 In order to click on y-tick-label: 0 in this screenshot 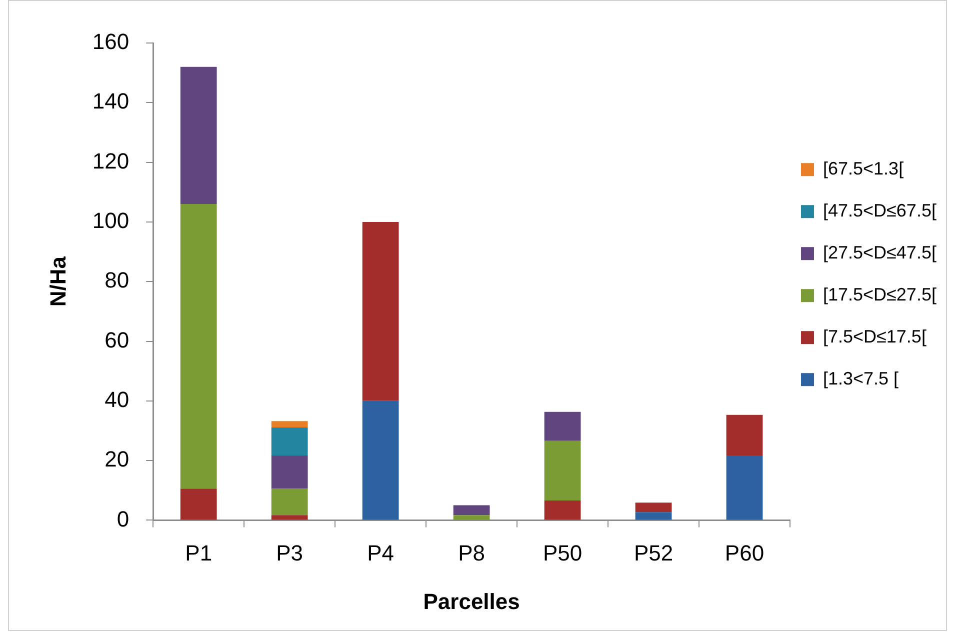, I will do `click(123, 519)`.